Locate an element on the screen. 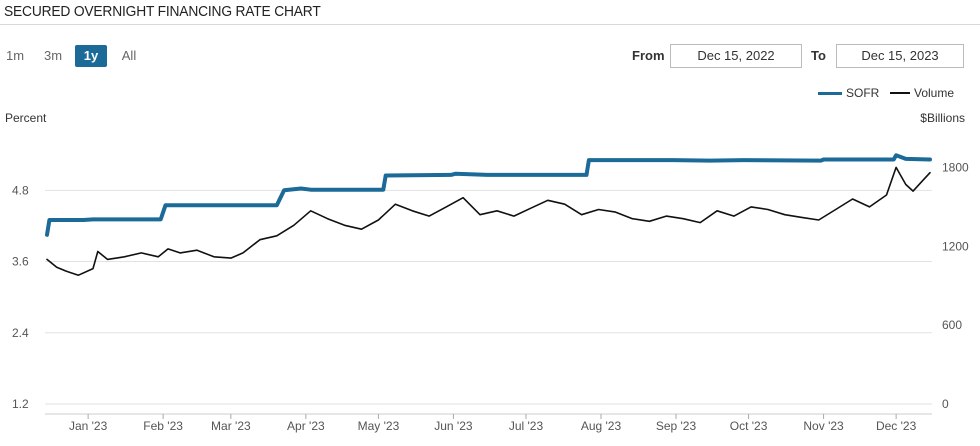  x-tick-label: Mar '23 is located at coordinates (231, 426).